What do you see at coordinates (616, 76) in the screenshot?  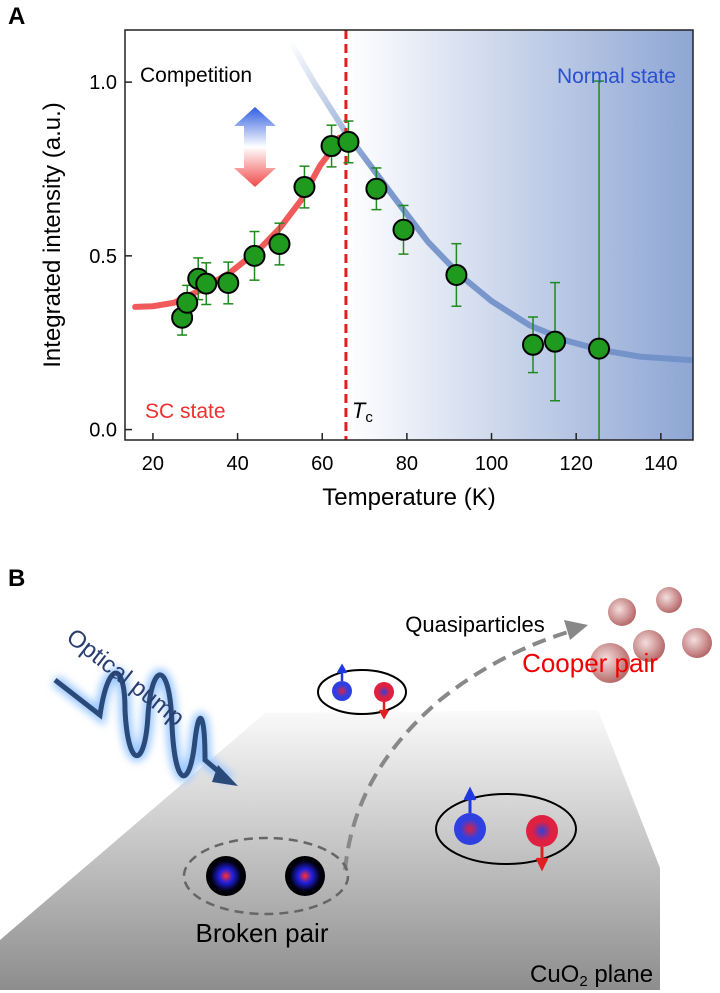 I see `annotation: Normal state` at bounding box center [616, 76].